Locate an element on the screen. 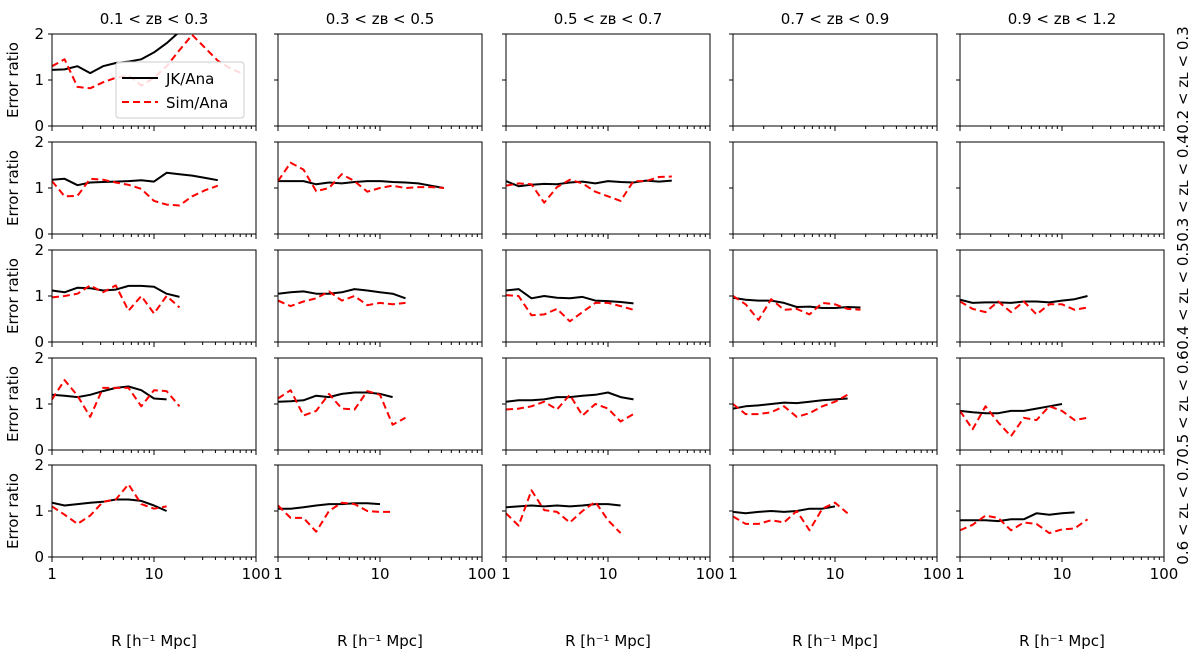 Image resolution: width=1200 pixels, height=663 pixels. column-title: 0.7 < zʙ < 0.9 is located at coordinates (835, 19).